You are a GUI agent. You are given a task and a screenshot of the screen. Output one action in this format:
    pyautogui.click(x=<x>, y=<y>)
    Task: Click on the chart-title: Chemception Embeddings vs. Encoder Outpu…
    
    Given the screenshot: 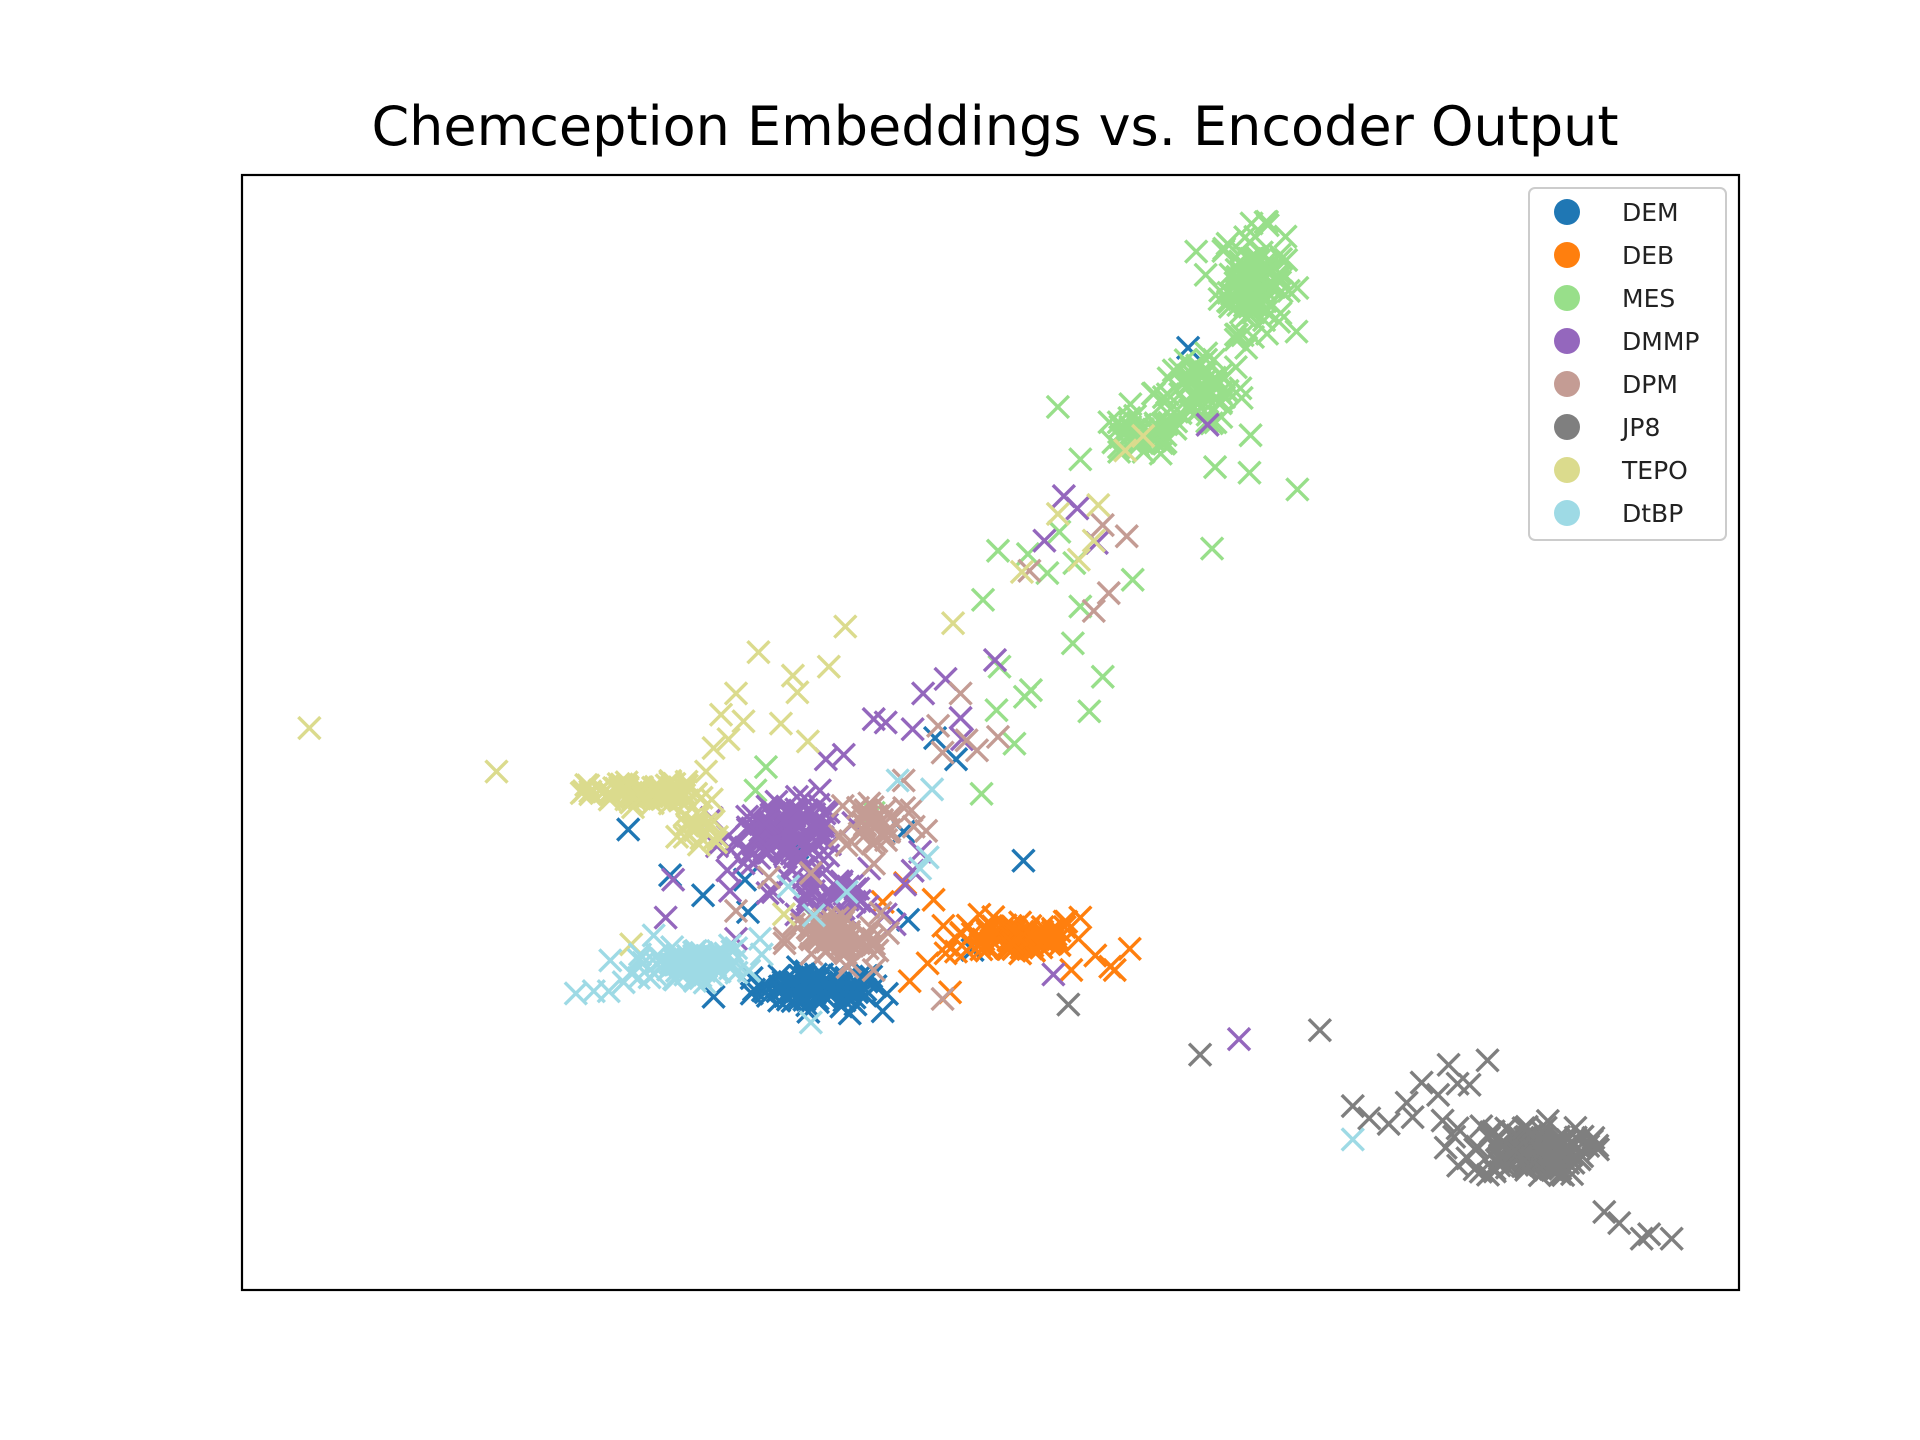 What is the action you would take?
    pyautogui.click(x=995, y=126)
    